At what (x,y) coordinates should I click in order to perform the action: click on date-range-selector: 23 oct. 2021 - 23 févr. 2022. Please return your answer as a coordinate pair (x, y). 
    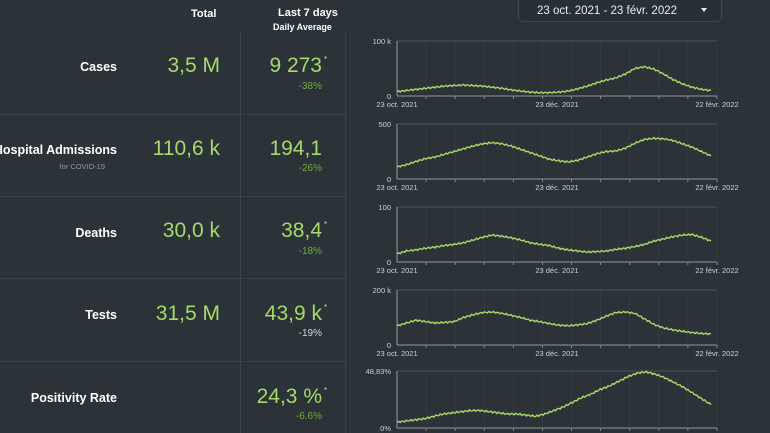
    Looking at the image, I should click on (620, 11).